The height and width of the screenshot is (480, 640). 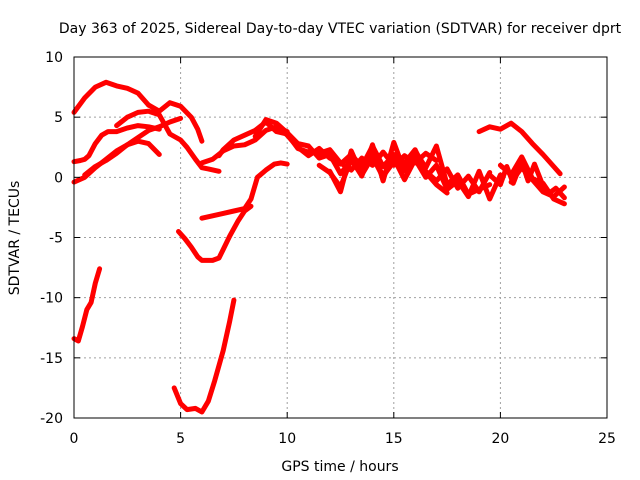 What do you see at coordinates (180, 439) in the screenshot?
I see `x-tick-label: 5` at bounding box center [180, 439].